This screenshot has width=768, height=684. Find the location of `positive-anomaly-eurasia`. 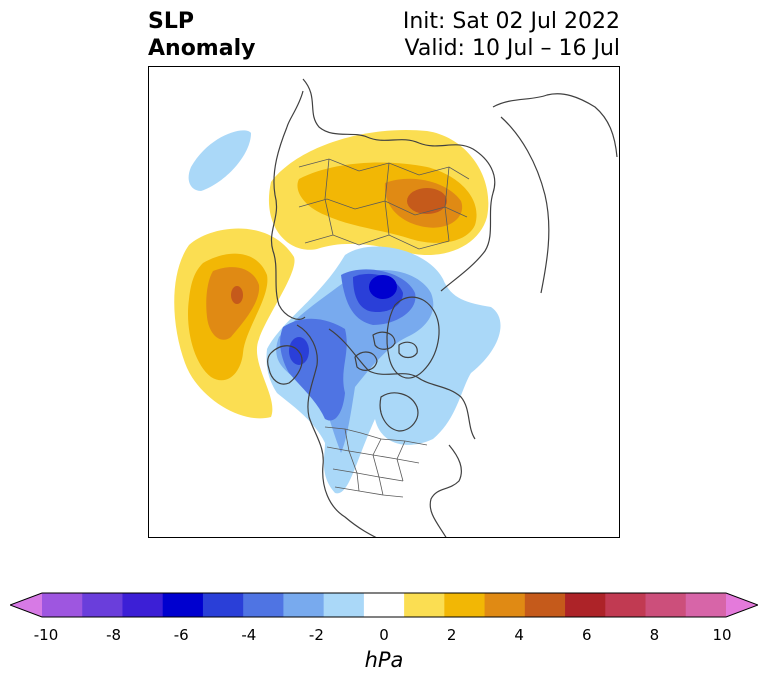

positive-anomaly-eurasia is located at coordinates (378, 192).